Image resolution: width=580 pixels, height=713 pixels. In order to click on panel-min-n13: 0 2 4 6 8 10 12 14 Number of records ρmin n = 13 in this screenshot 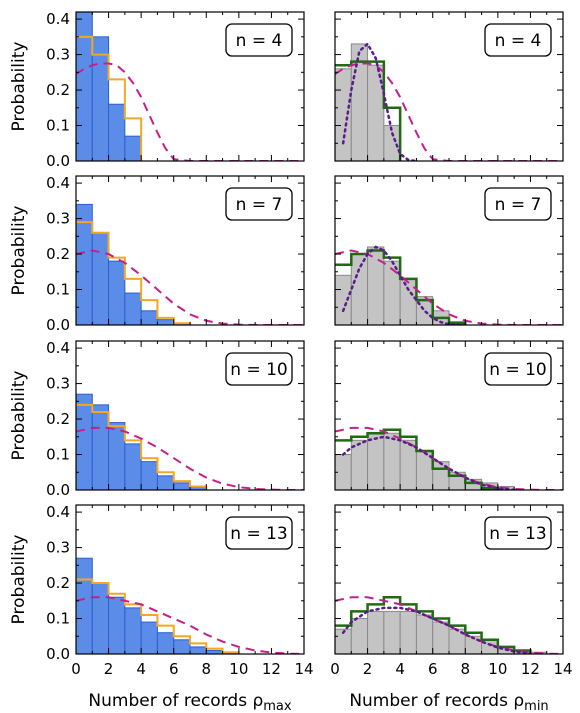, I will do `click(451, 608)`.